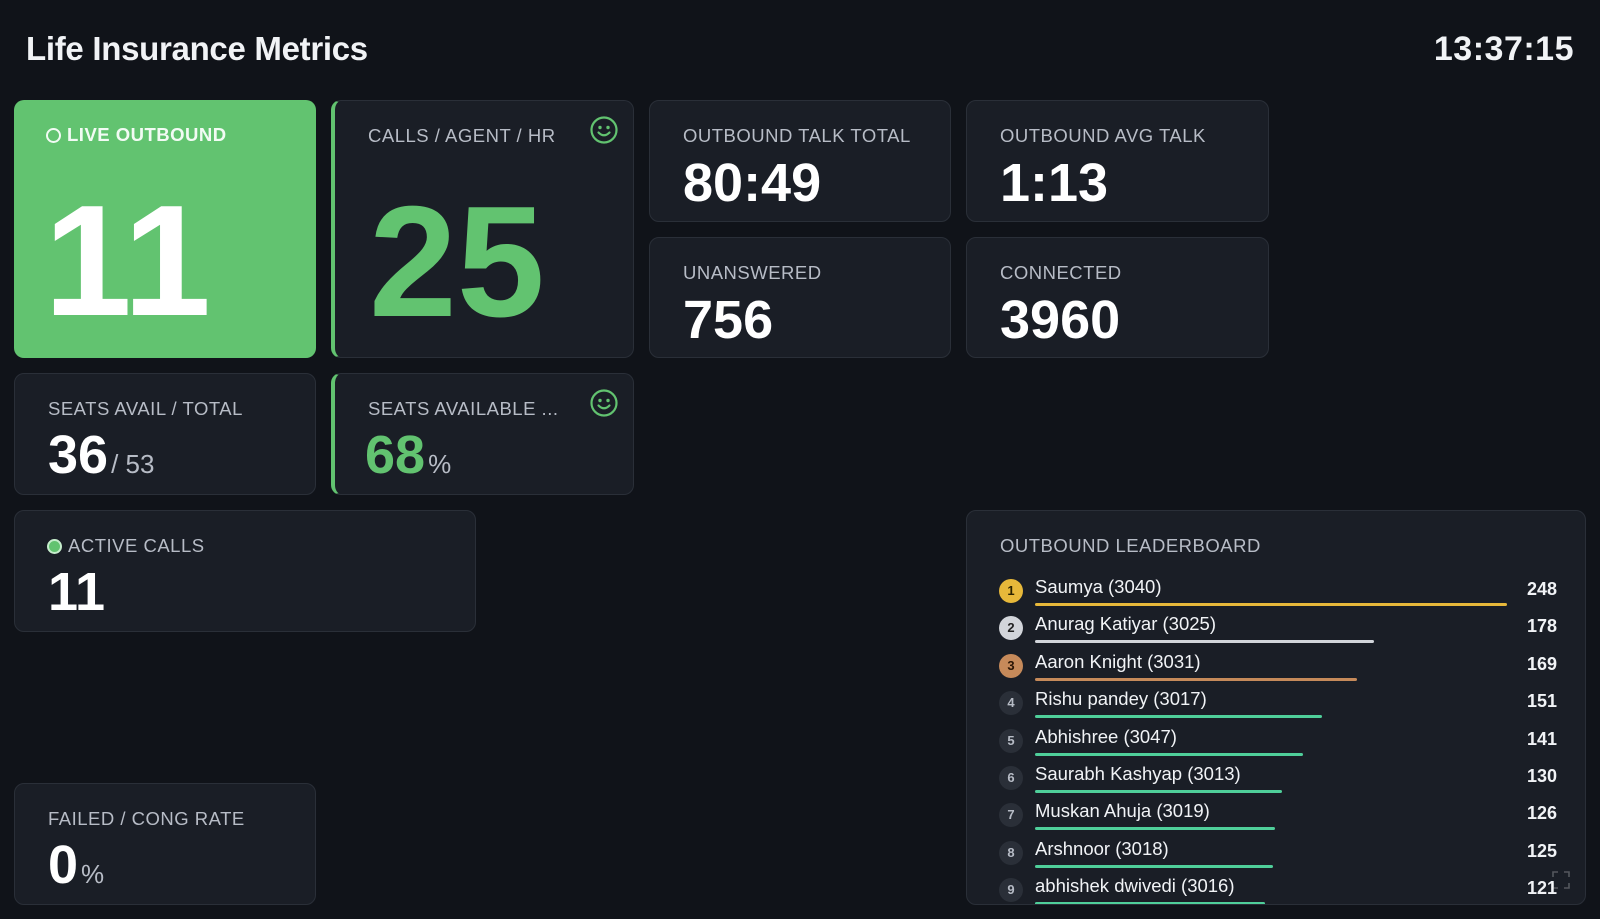  What do you see at coordinates (1278, 855) in the screenshot?
I see `leaderboard-row: 8 Arshnoor (3018) 125` at bounding box center [1278, 855].